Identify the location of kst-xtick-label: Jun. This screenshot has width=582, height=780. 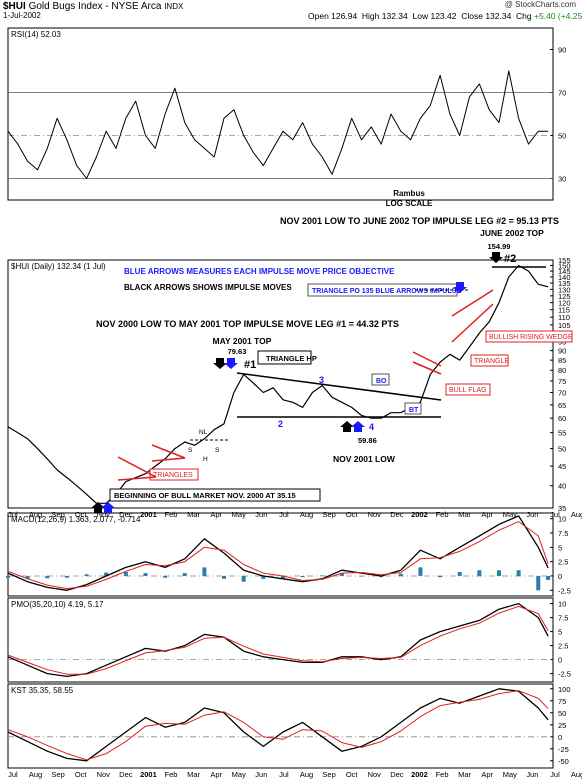
(261, 774).